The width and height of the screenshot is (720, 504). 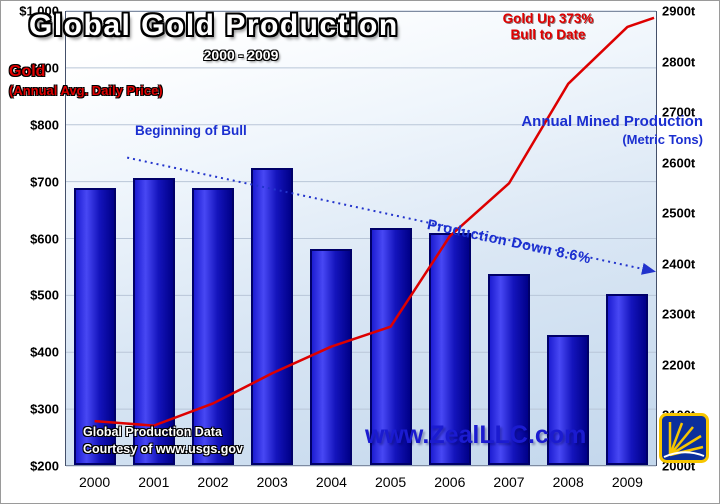 What do you see at coordinates (331, 482) in the screenshot?
I see `x-axis-label-2004: 2004` at bounding box center [331, 482].